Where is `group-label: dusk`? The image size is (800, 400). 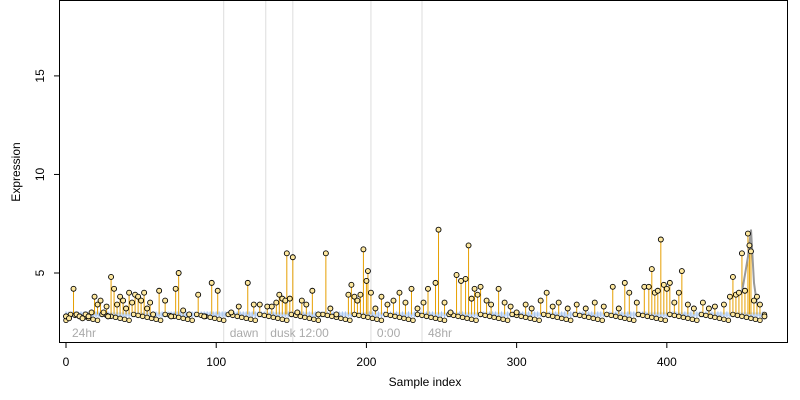
group-label: dusk is located at coordinates (283, 333).